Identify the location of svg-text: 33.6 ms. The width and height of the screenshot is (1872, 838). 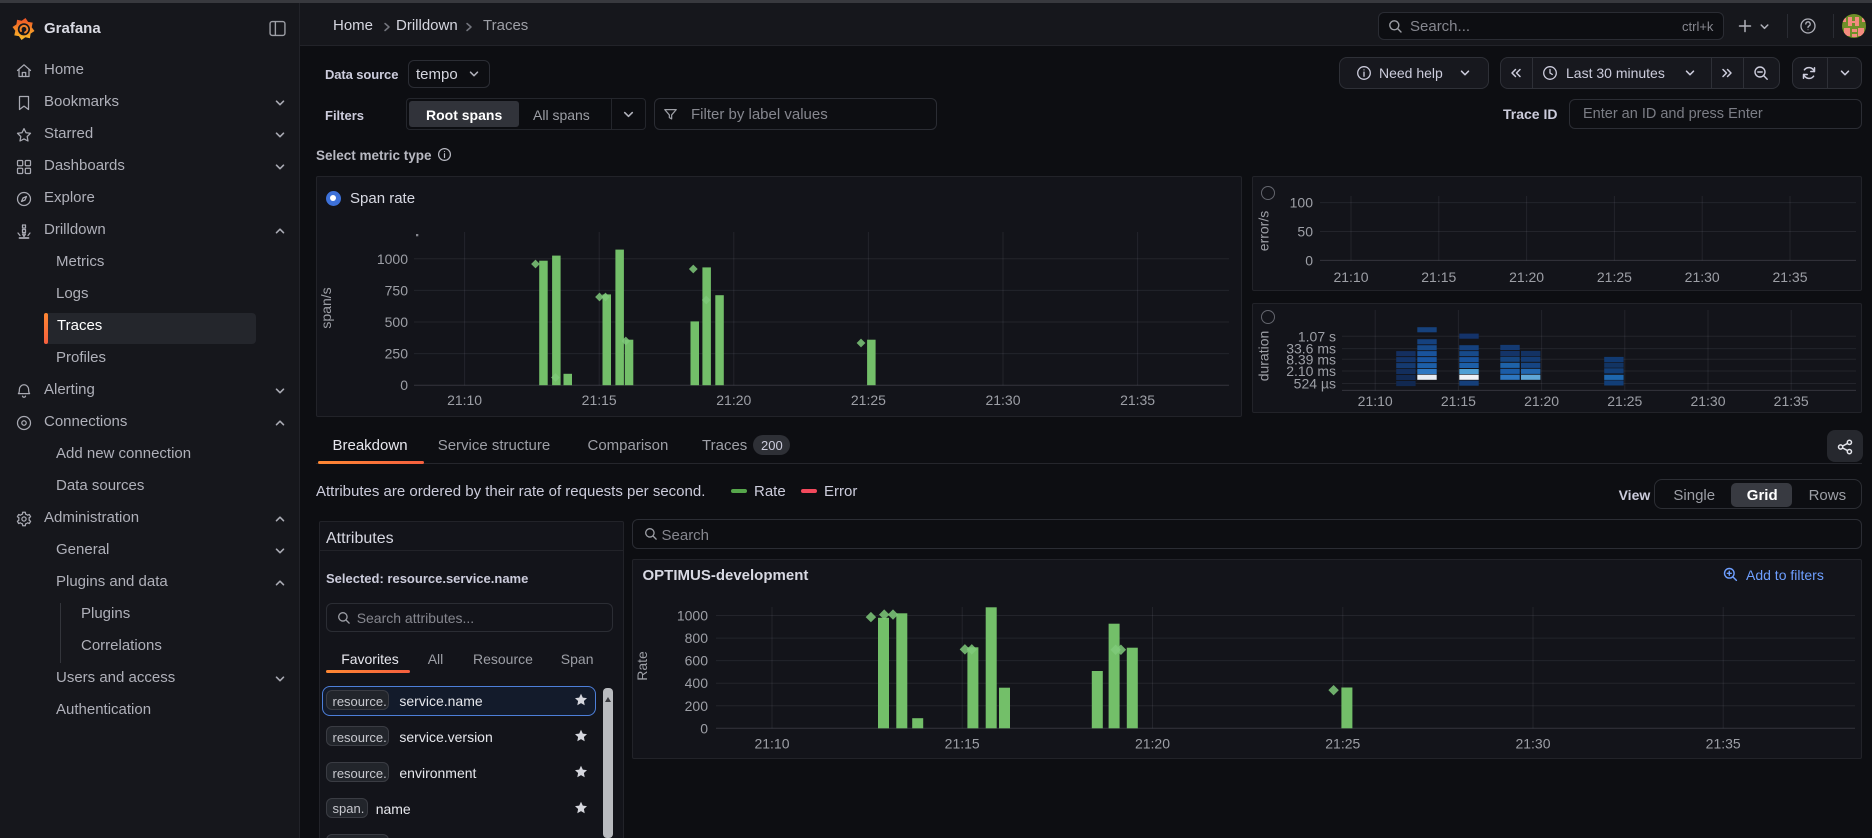
(1311, 349).